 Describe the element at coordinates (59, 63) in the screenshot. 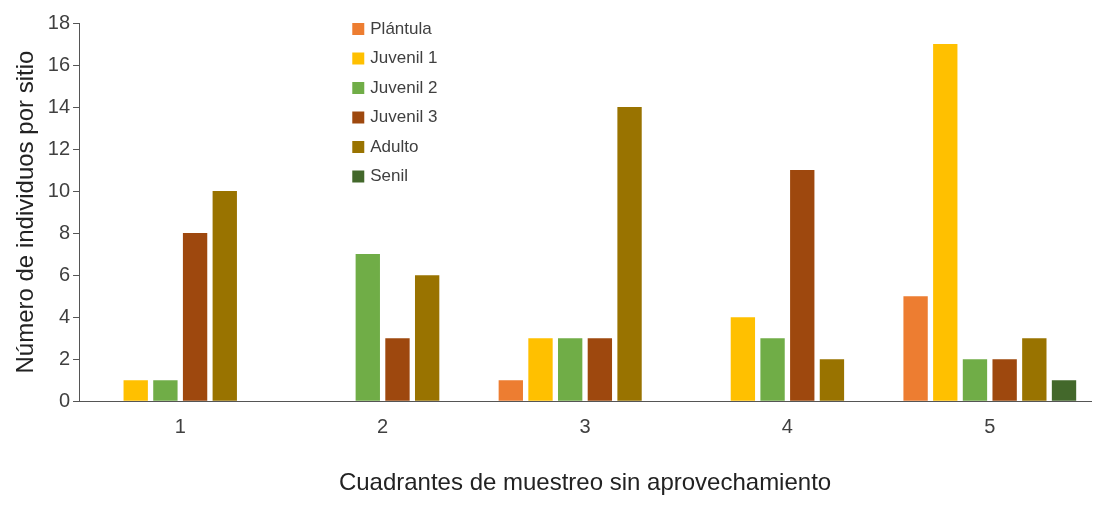

I see `y-tick-label: 16` at that location.